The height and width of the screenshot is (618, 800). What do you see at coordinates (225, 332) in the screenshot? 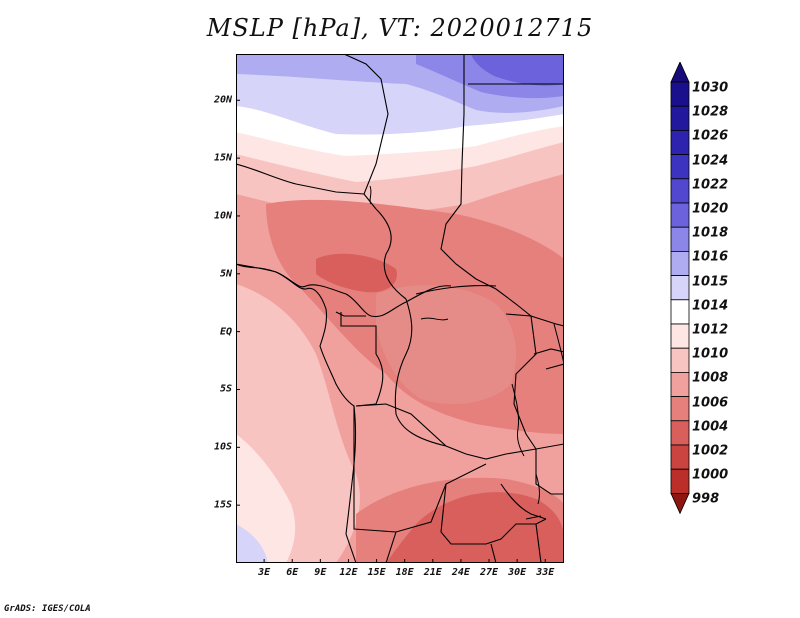
I see `lat-label-eq: EQ` at bounding box center [225, 332].